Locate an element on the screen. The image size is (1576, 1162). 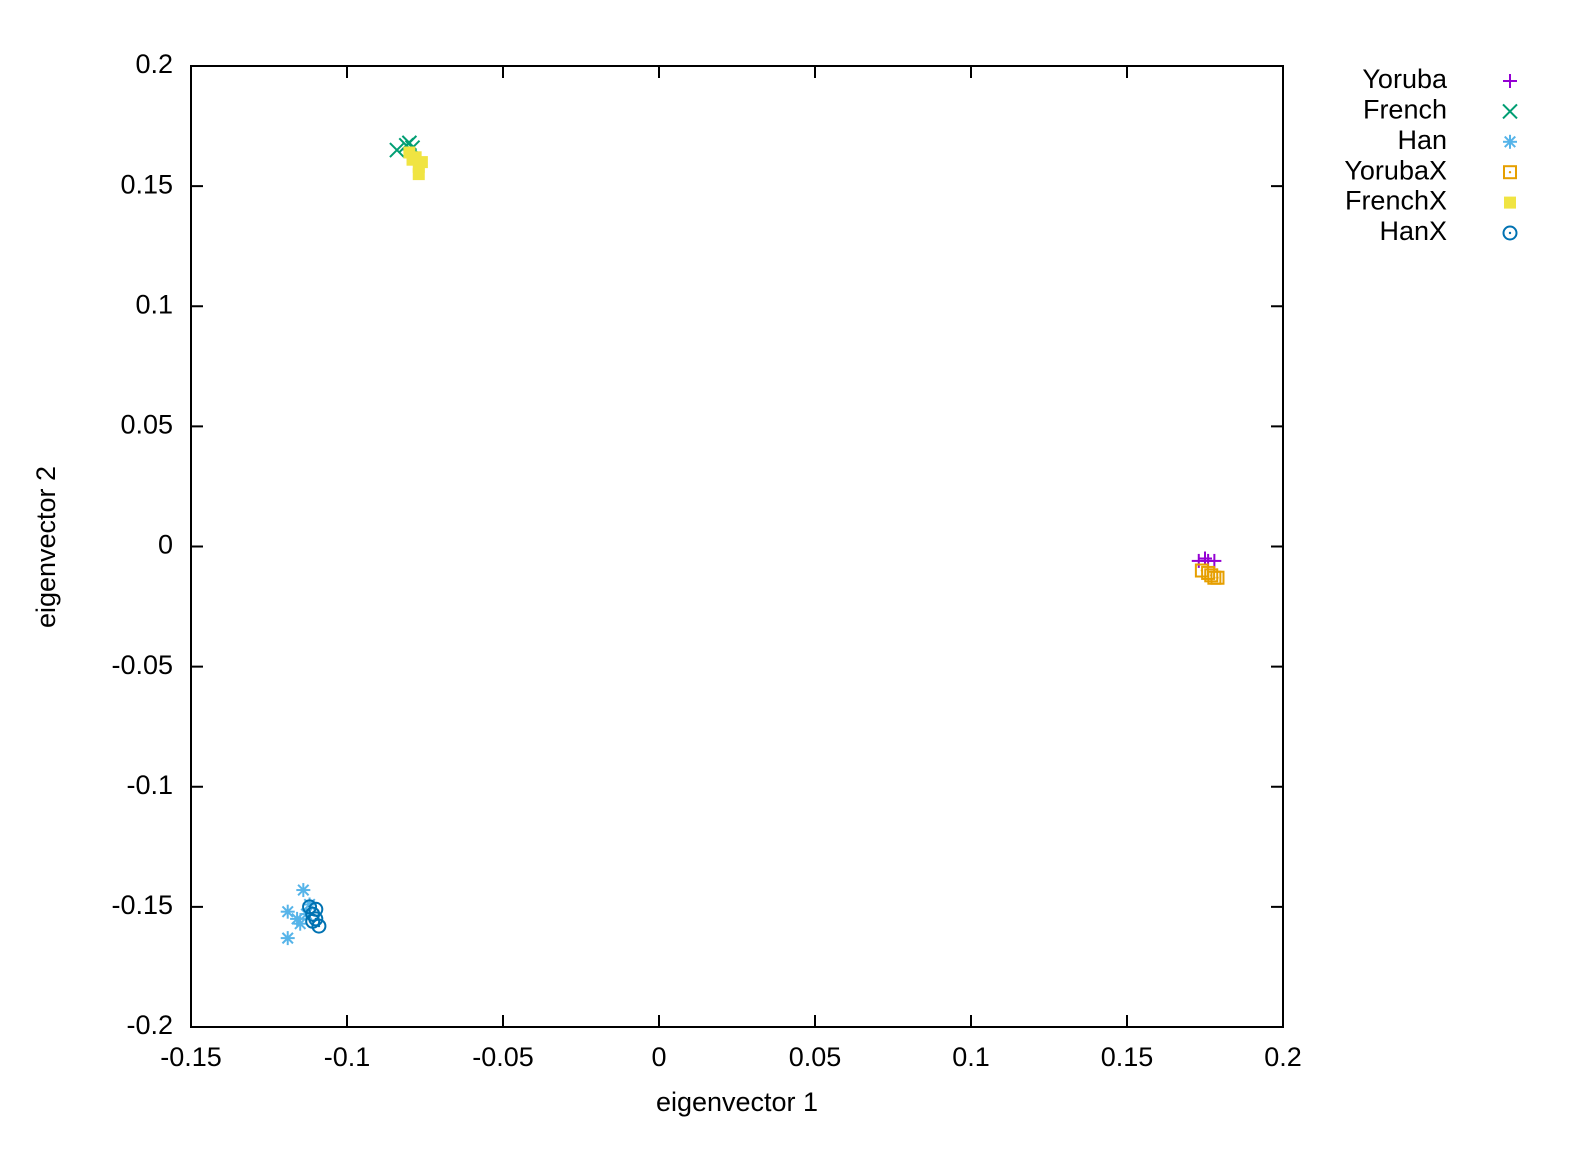
legend-label: HanX is located at coordinates (1413, 231).